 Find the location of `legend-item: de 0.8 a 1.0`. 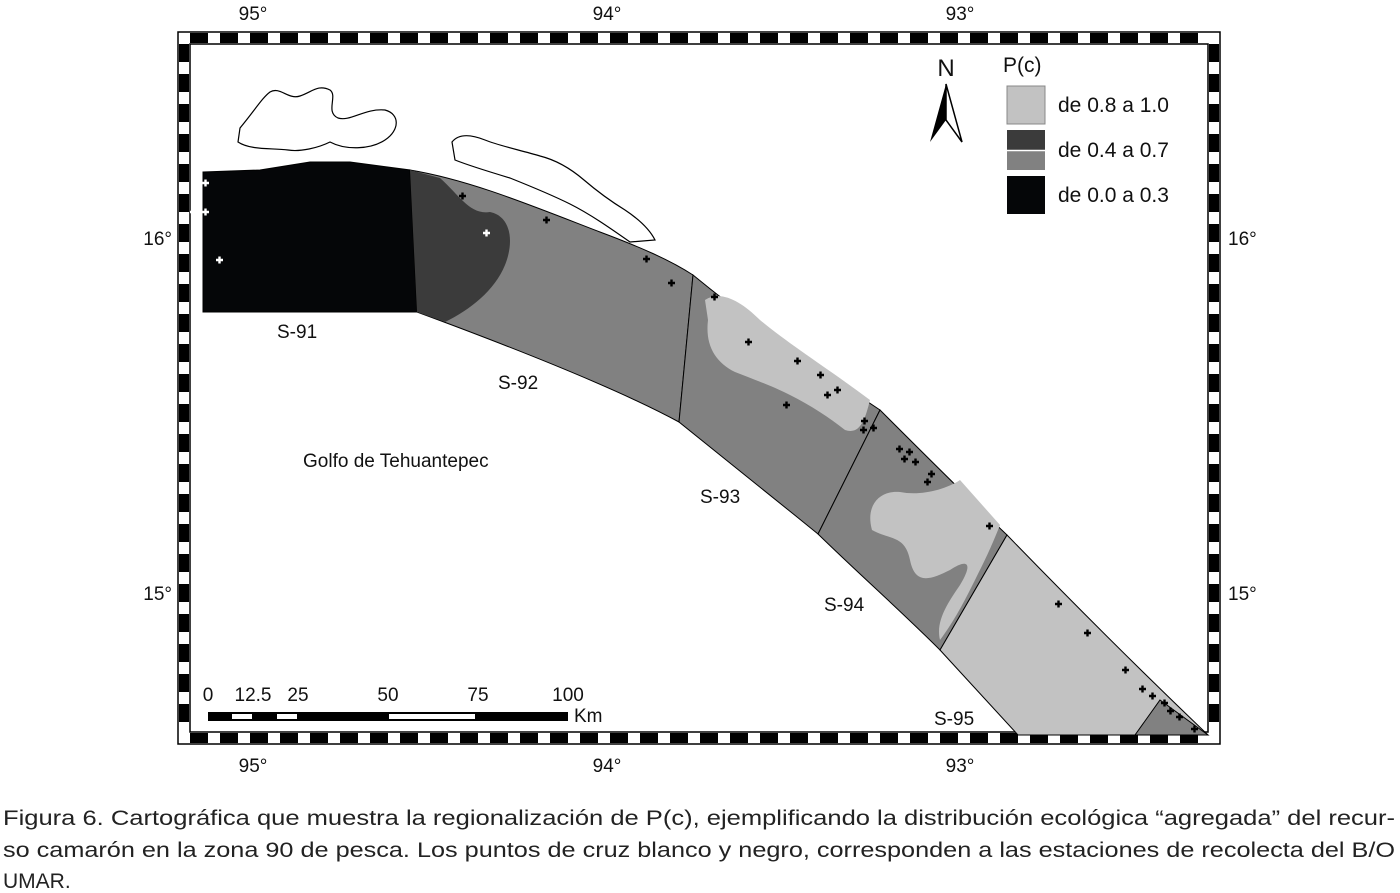

legend-item: de 0.8 a 1.0 is located at coordinates (1113, 105).